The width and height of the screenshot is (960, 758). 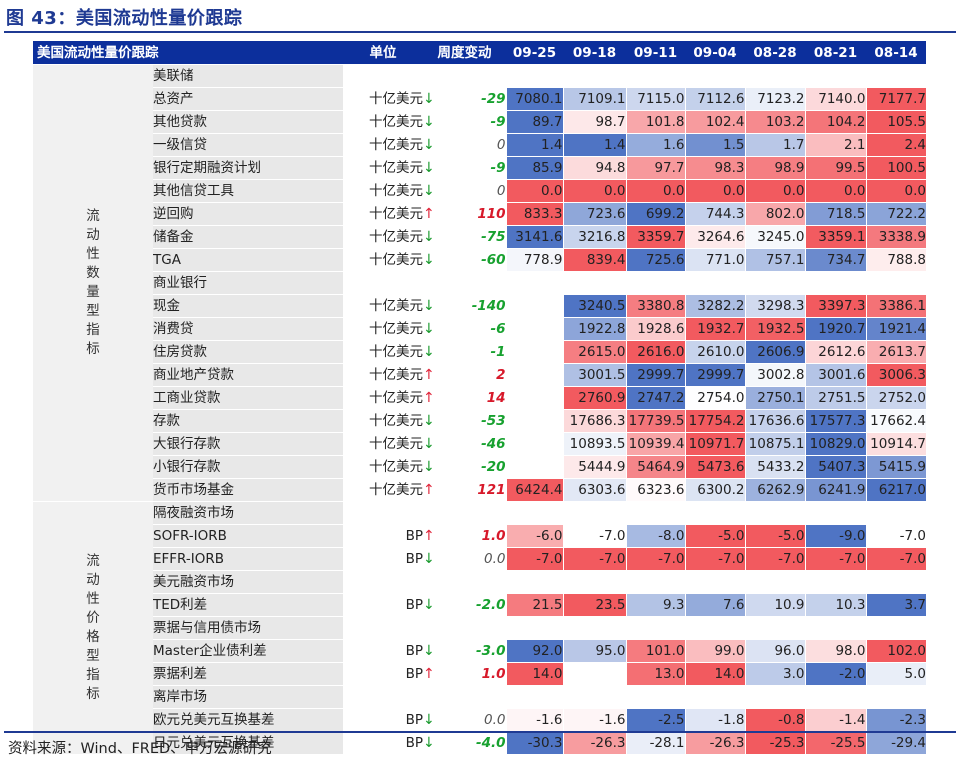 What do you see at coordinates (714, 145) in the screenshot?
I see `value-cell: 1.5` at bounding box center [714, 145].